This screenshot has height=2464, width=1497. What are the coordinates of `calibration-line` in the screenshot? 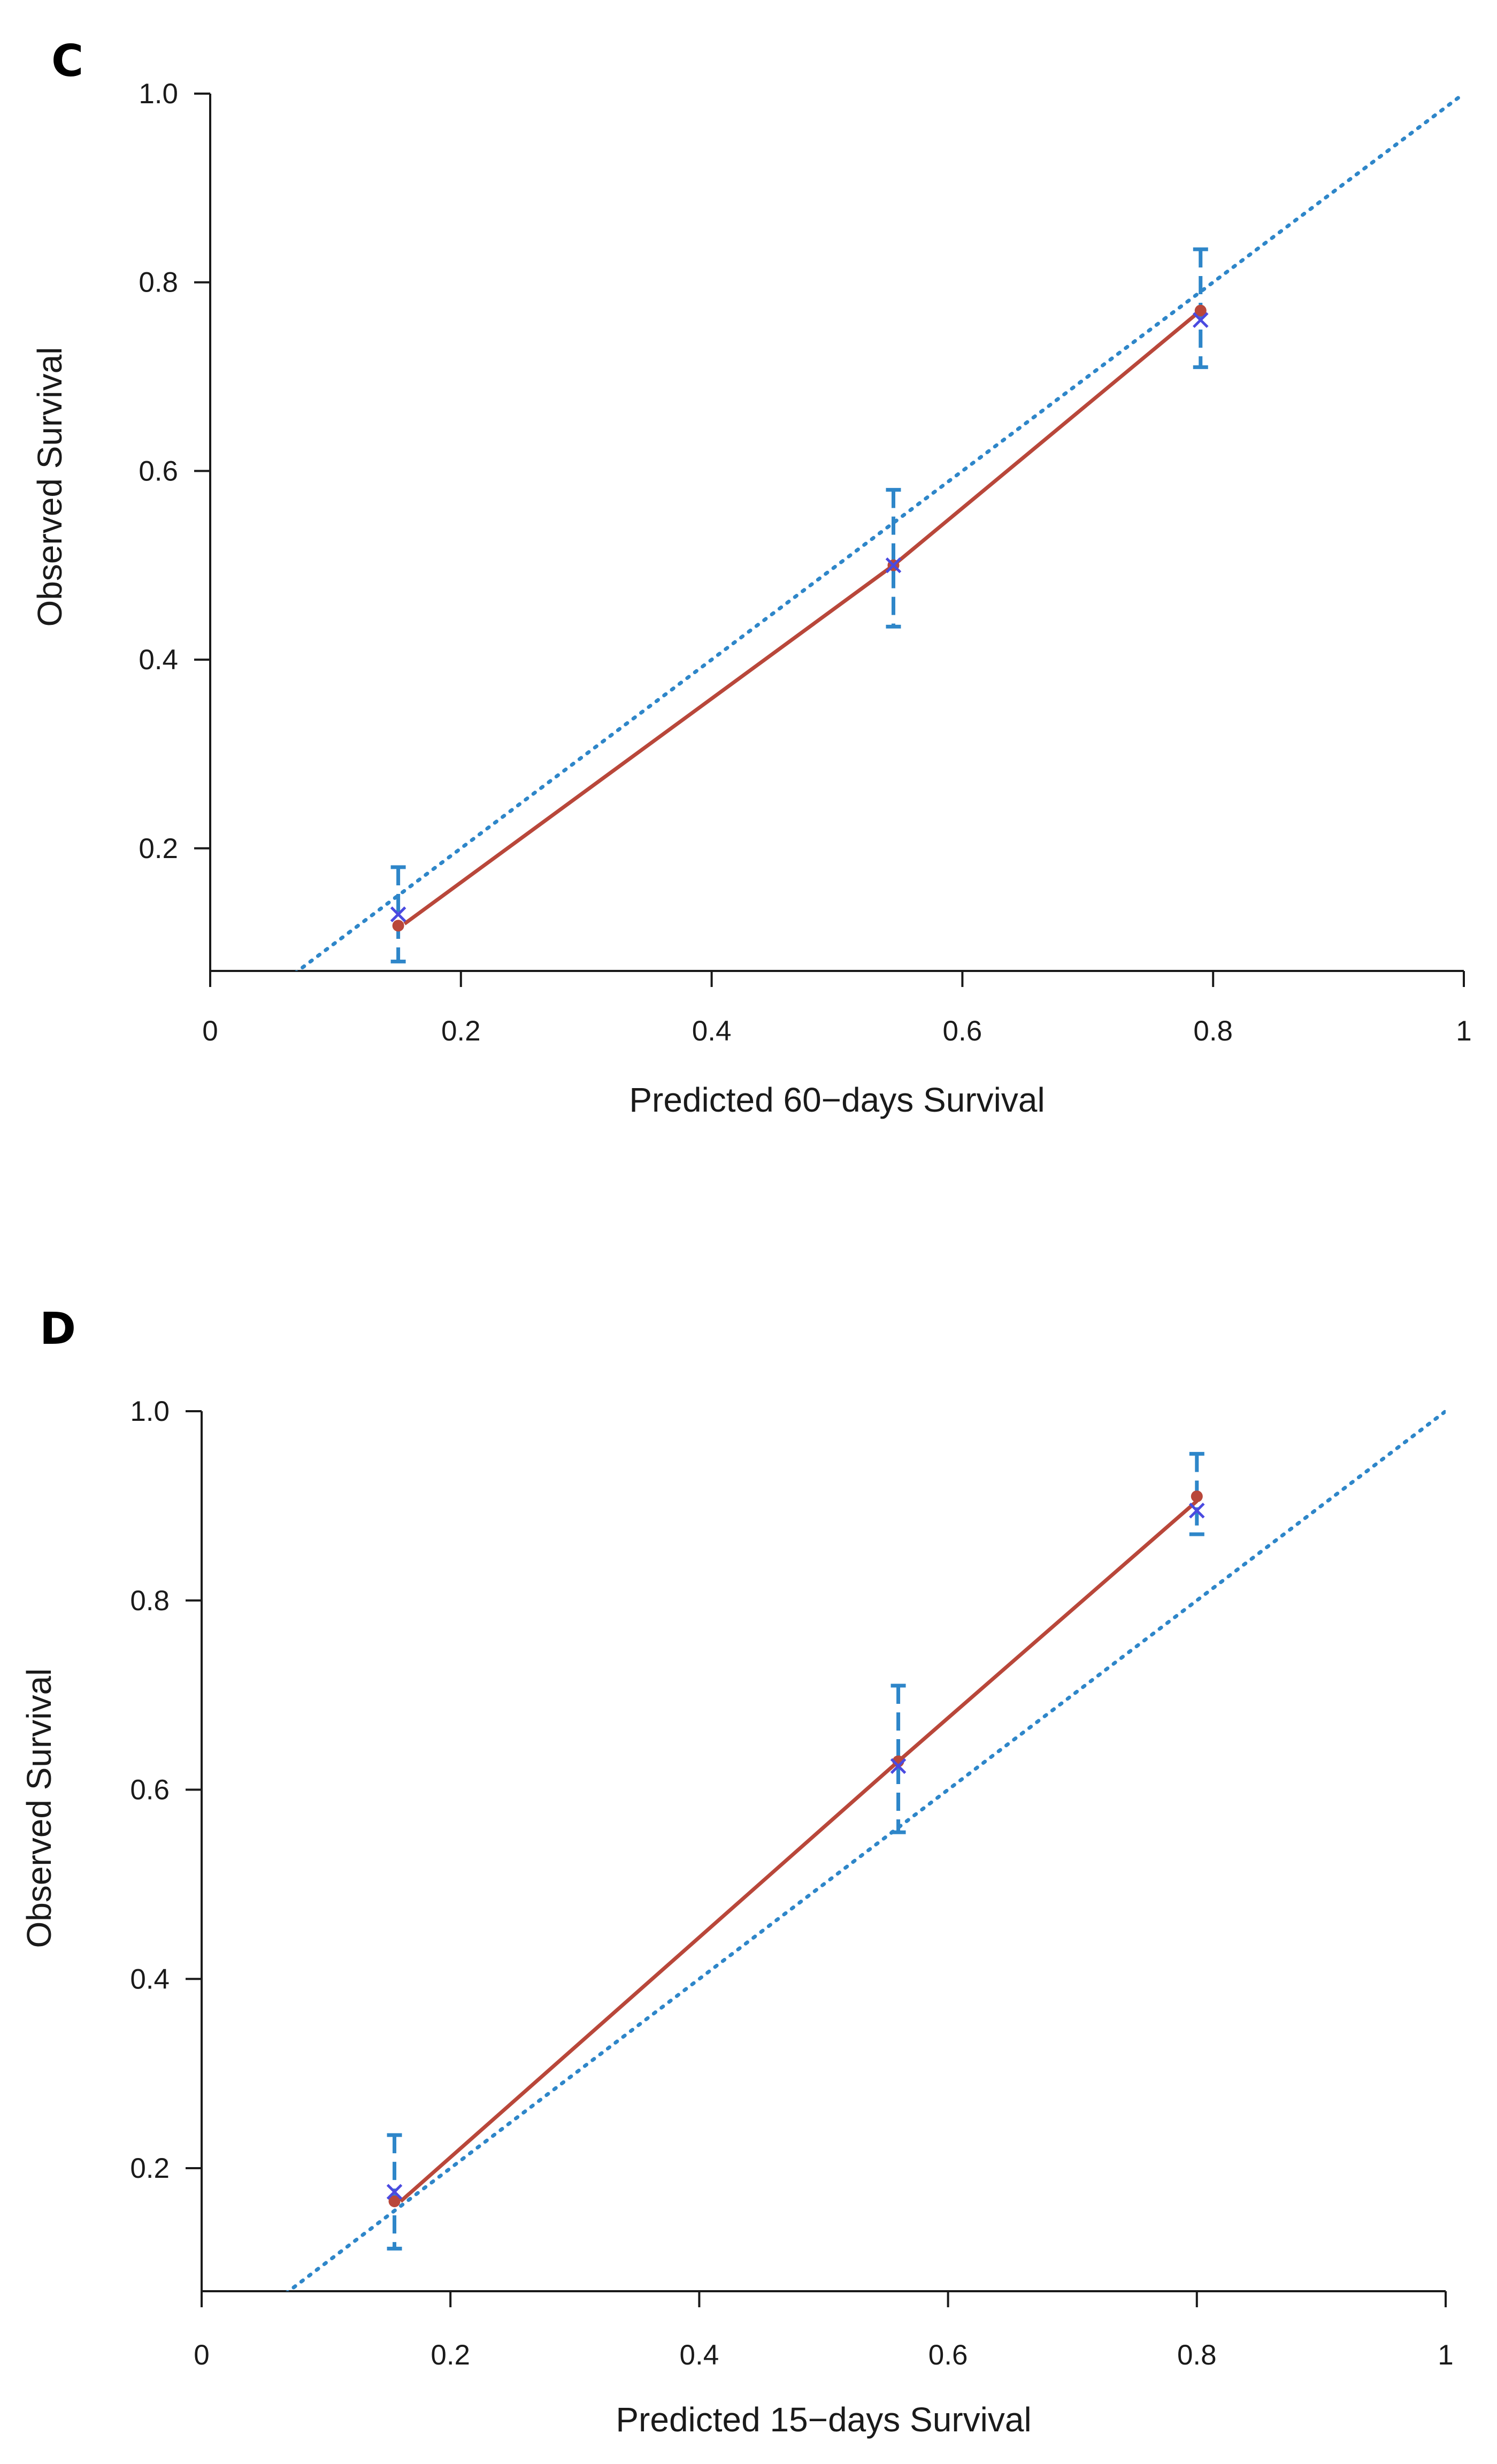 It's located at (802, 617).